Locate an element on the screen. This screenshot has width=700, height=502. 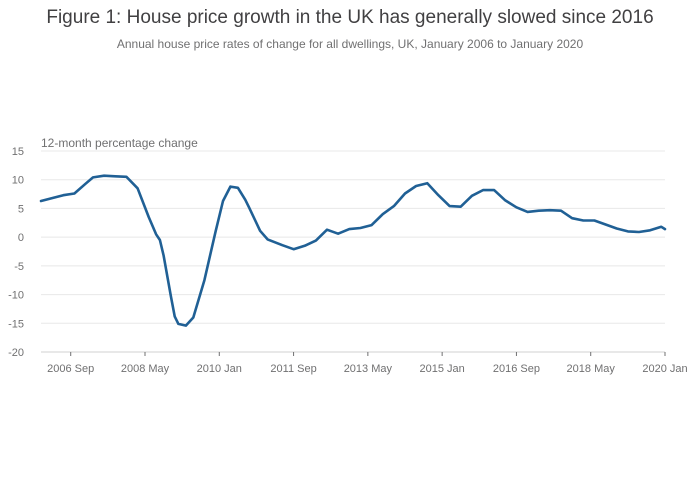
x-tick-label: 2010 Jan is located at coordinates (219, 369).